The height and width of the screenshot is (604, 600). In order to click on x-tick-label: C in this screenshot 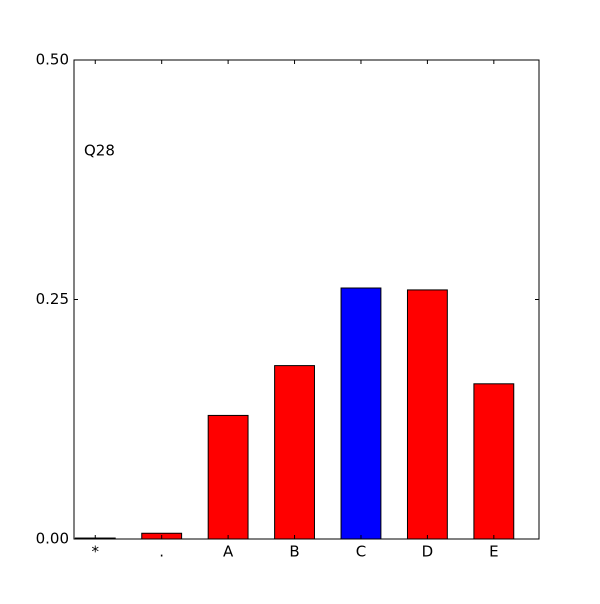, I will do `click(361, 552)`.